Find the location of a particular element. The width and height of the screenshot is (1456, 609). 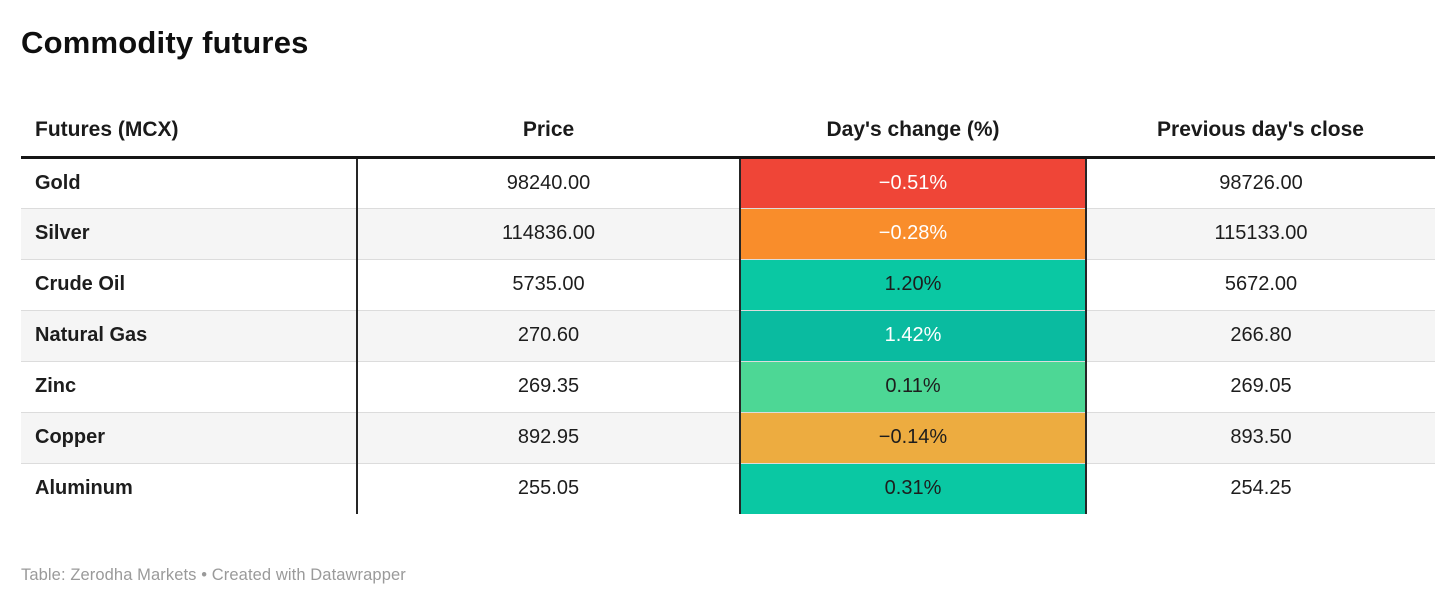

futures-name: Silver is located at coordinates (189, 233).